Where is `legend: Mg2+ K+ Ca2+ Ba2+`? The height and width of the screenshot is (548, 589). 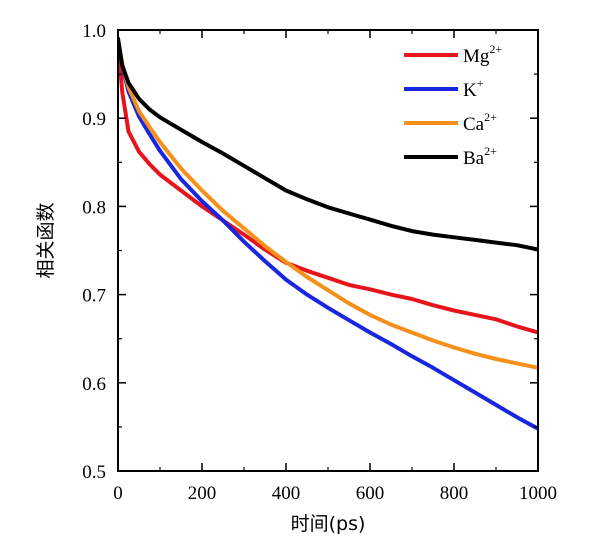
legend: Mg2+ K+ Ca2+ Ba2+ is located at coordinates (453, 105).